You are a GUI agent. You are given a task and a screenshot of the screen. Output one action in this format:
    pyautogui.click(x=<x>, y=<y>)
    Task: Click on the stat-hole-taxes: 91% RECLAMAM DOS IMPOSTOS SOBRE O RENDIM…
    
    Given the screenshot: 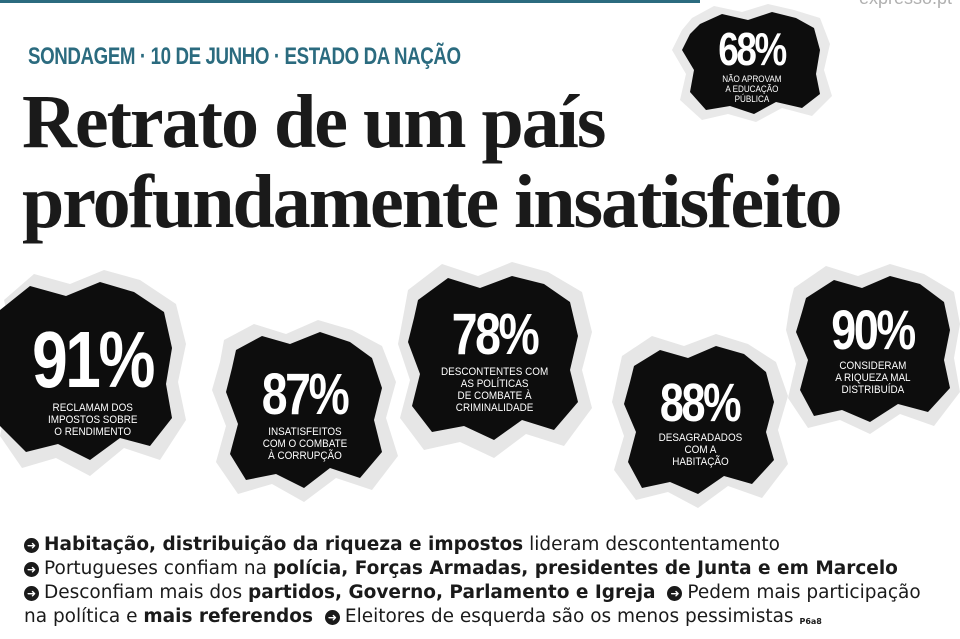 What is the action you would take?
    pyautogui.click(x=93, y=373)
    